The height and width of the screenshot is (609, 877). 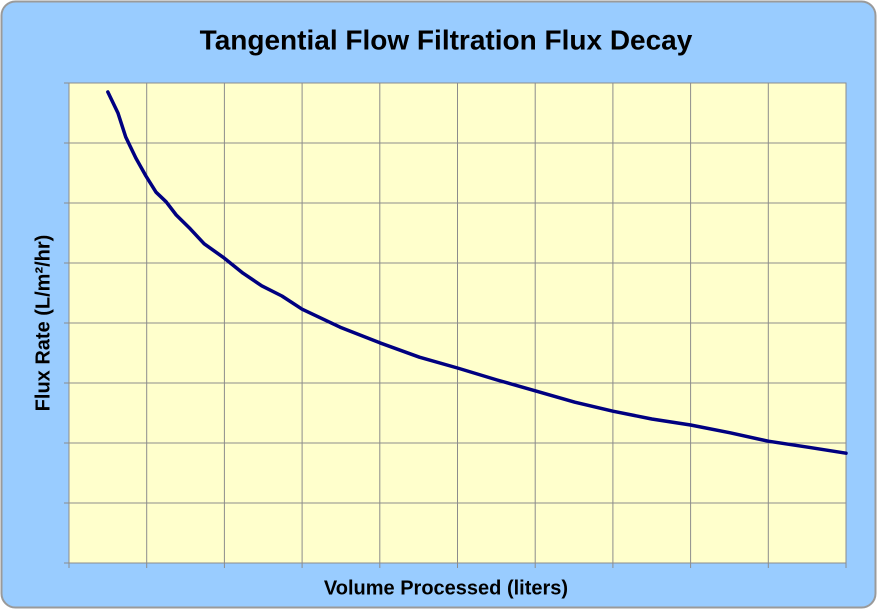 I want to click on chart-title: Tangential Flow Filtration Flux Decay, so click(x=446, y=39).